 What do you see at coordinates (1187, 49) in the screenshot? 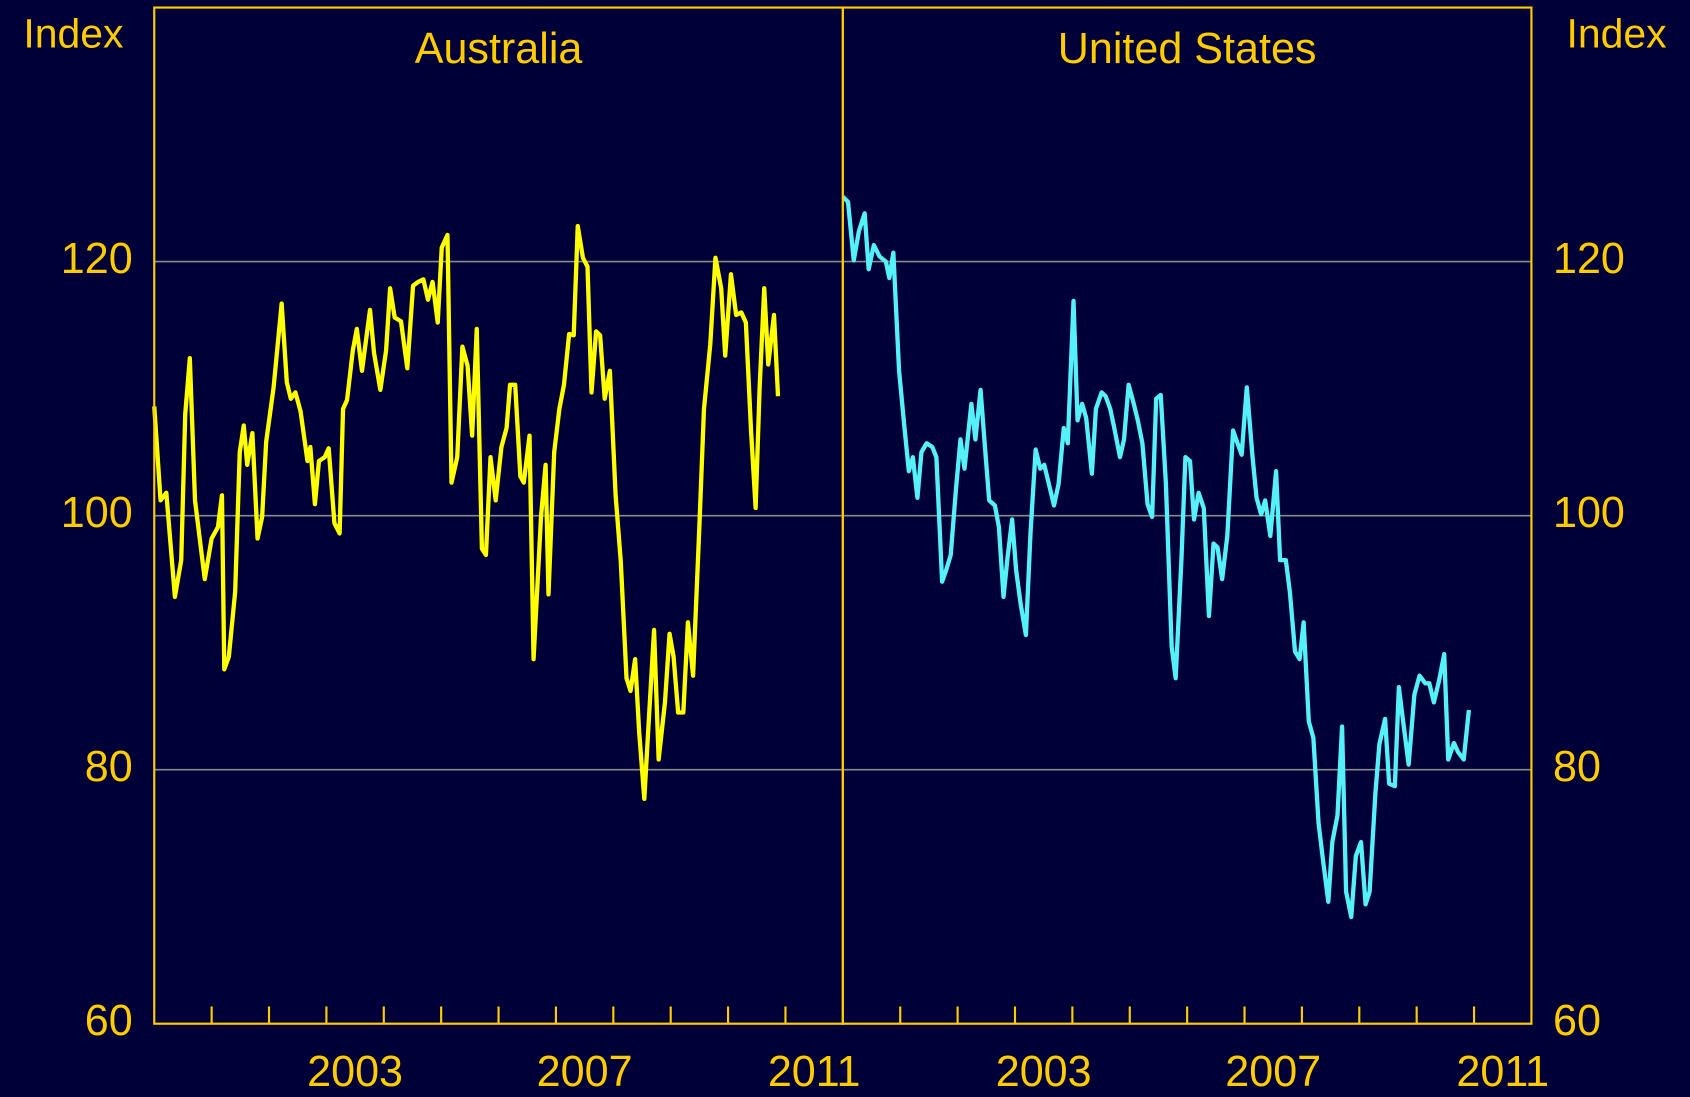
I see `panel-title: United States` at bounding box center [1187, 49].